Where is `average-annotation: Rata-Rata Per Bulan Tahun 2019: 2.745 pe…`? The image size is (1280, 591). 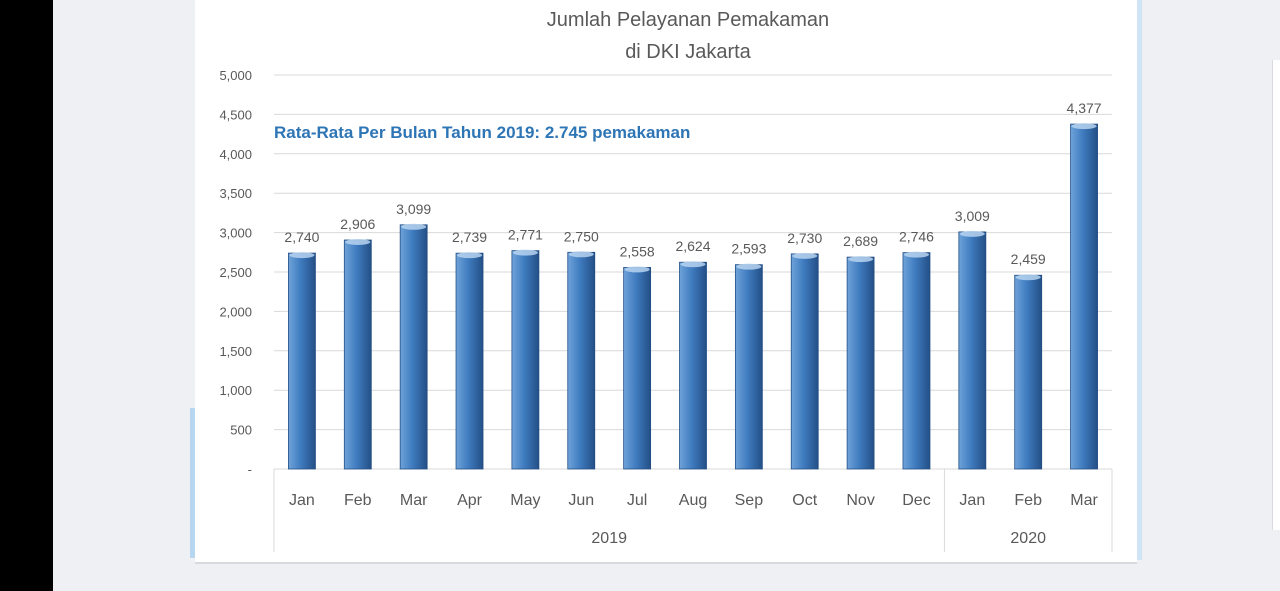 average-annotation: Rata-Rata Per Bulan Tahun 2019: 2.745 pe… is located at coordinates (482, 132).